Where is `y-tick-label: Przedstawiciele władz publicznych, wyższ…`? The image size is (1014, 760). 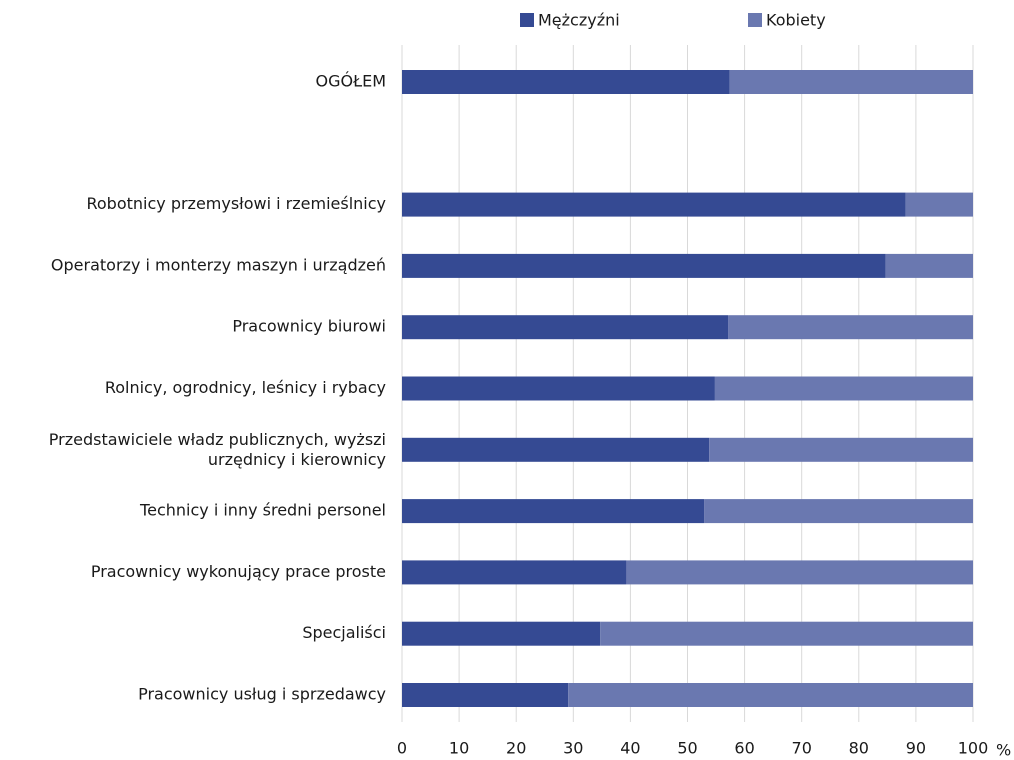 y-tick-label: Przedstawiciele władz publicznych, wyższ… is located at coordinates (217, 448).